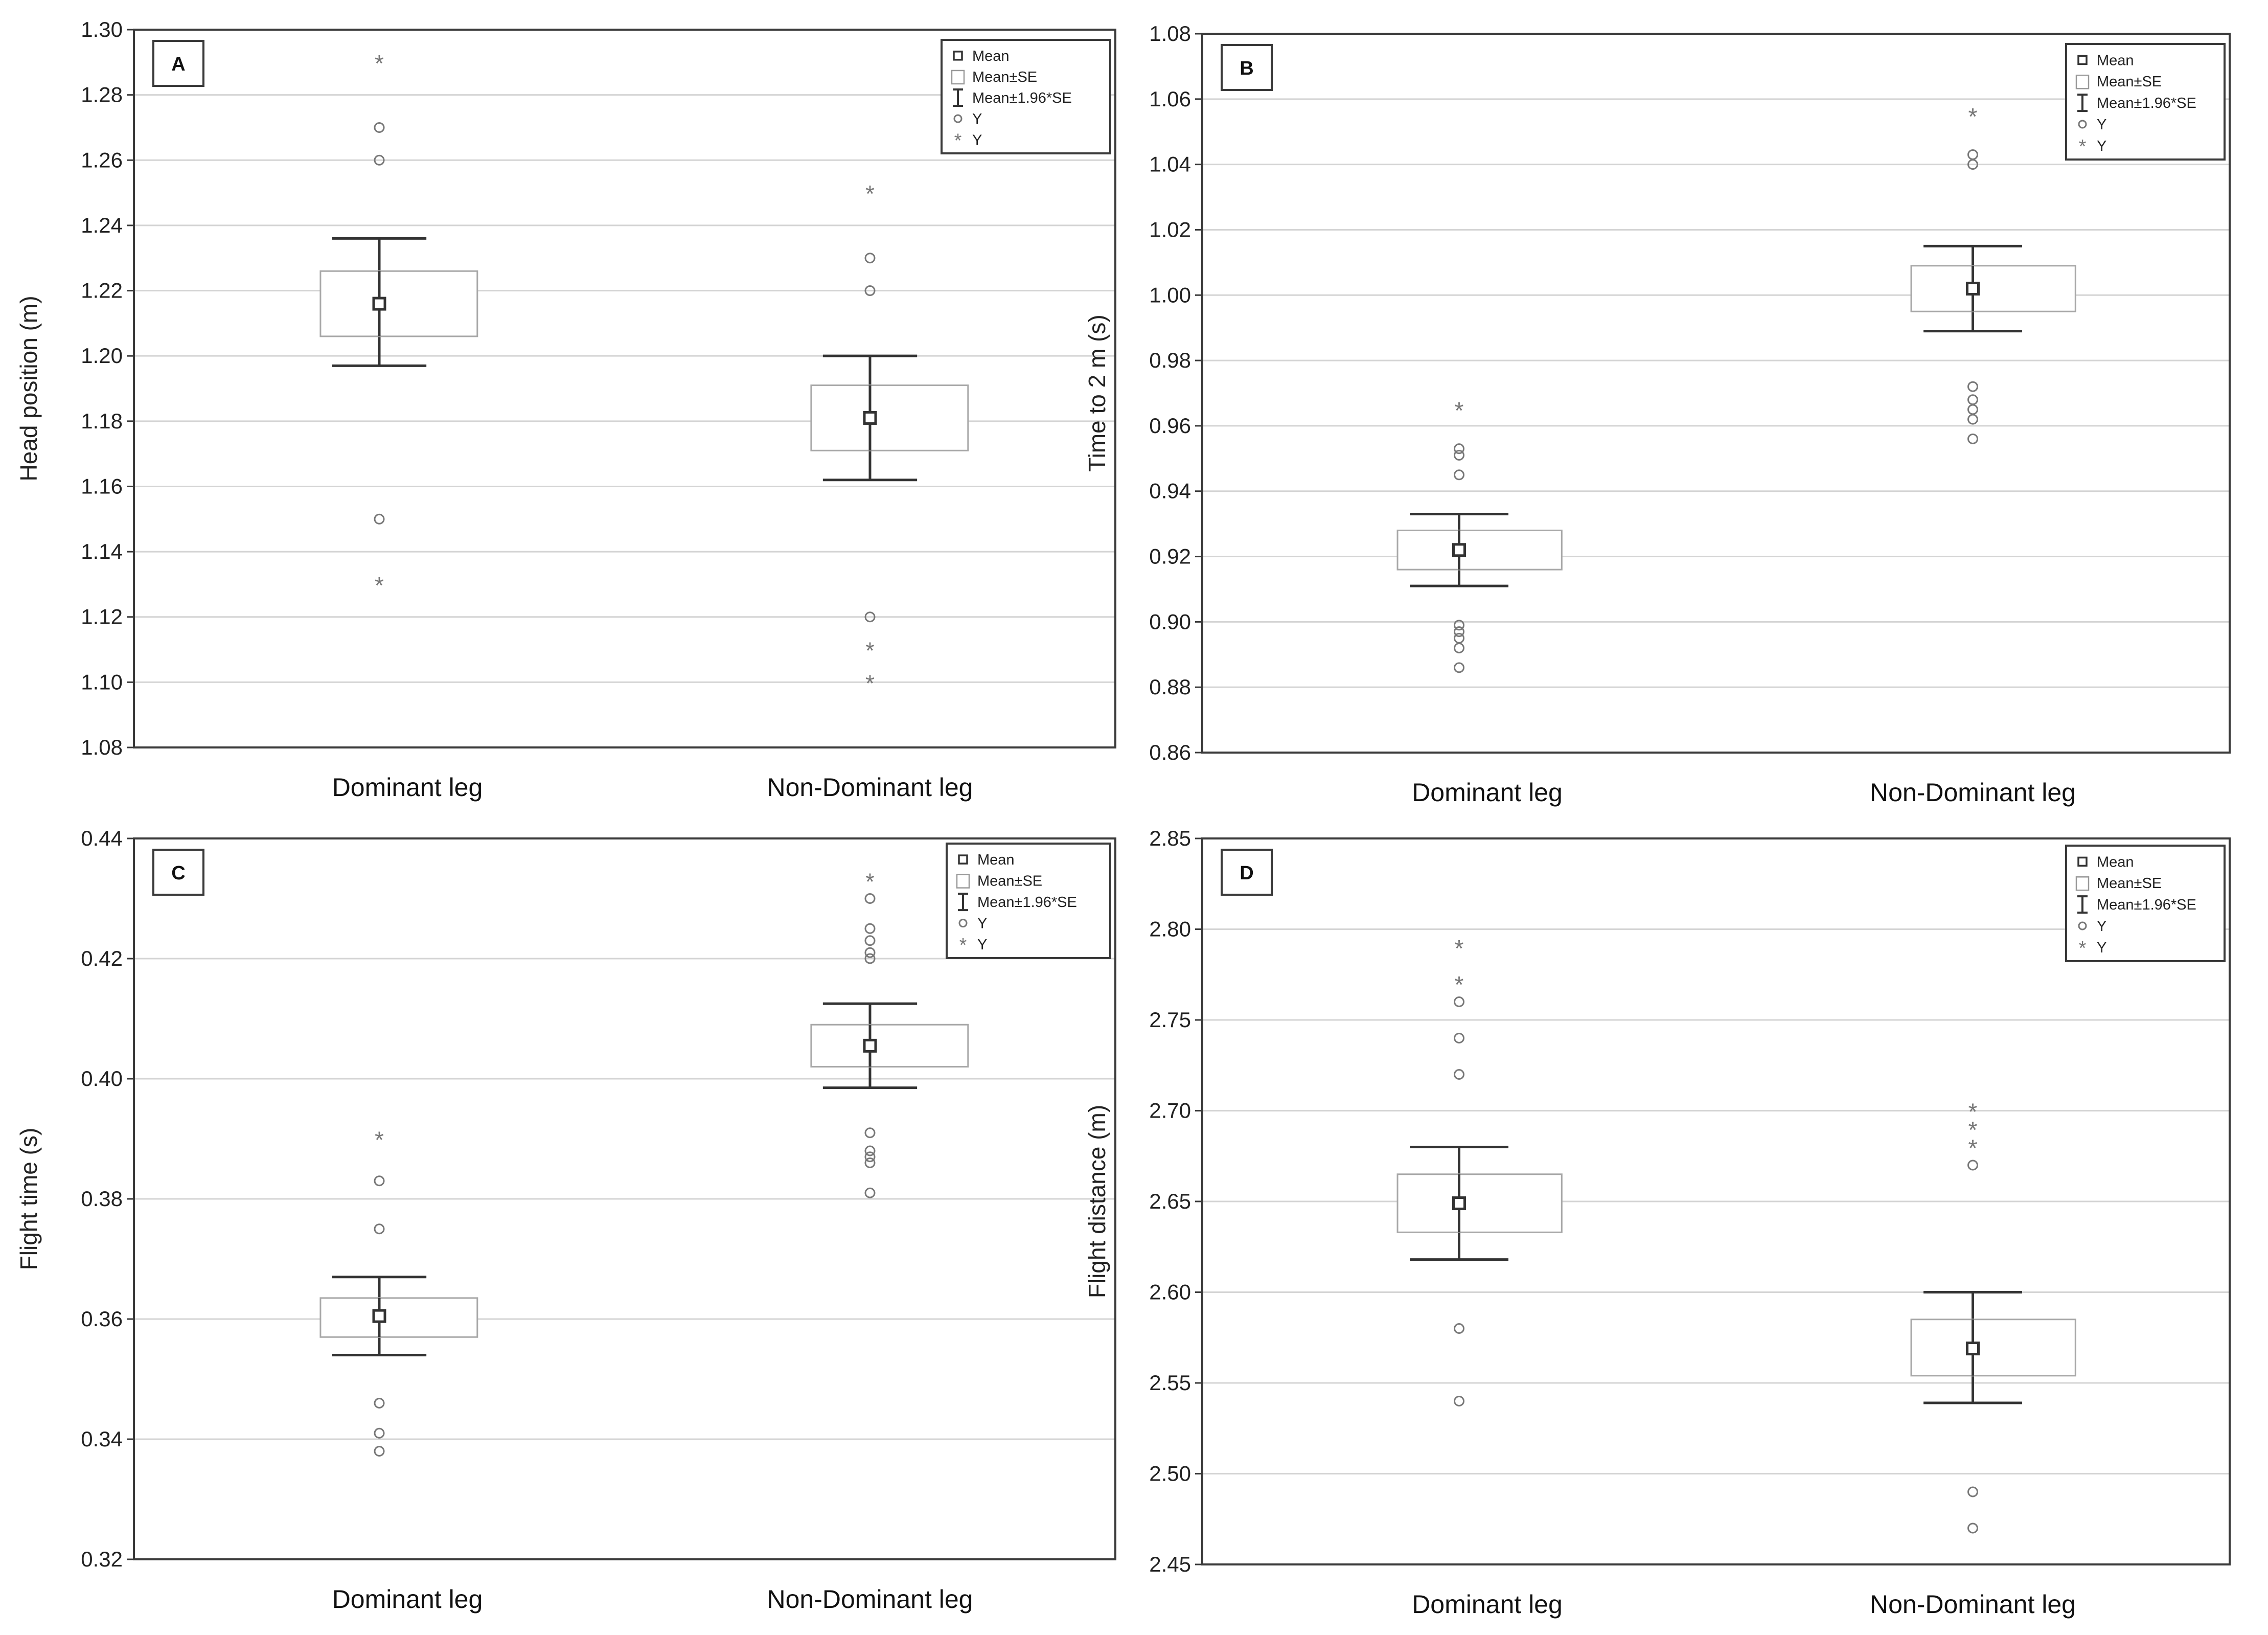 The image size is (2268, 1635). Describe the element at coordinates (1170, 687) in the screenshot. I see `y-tick-label: 0.88` at that location.